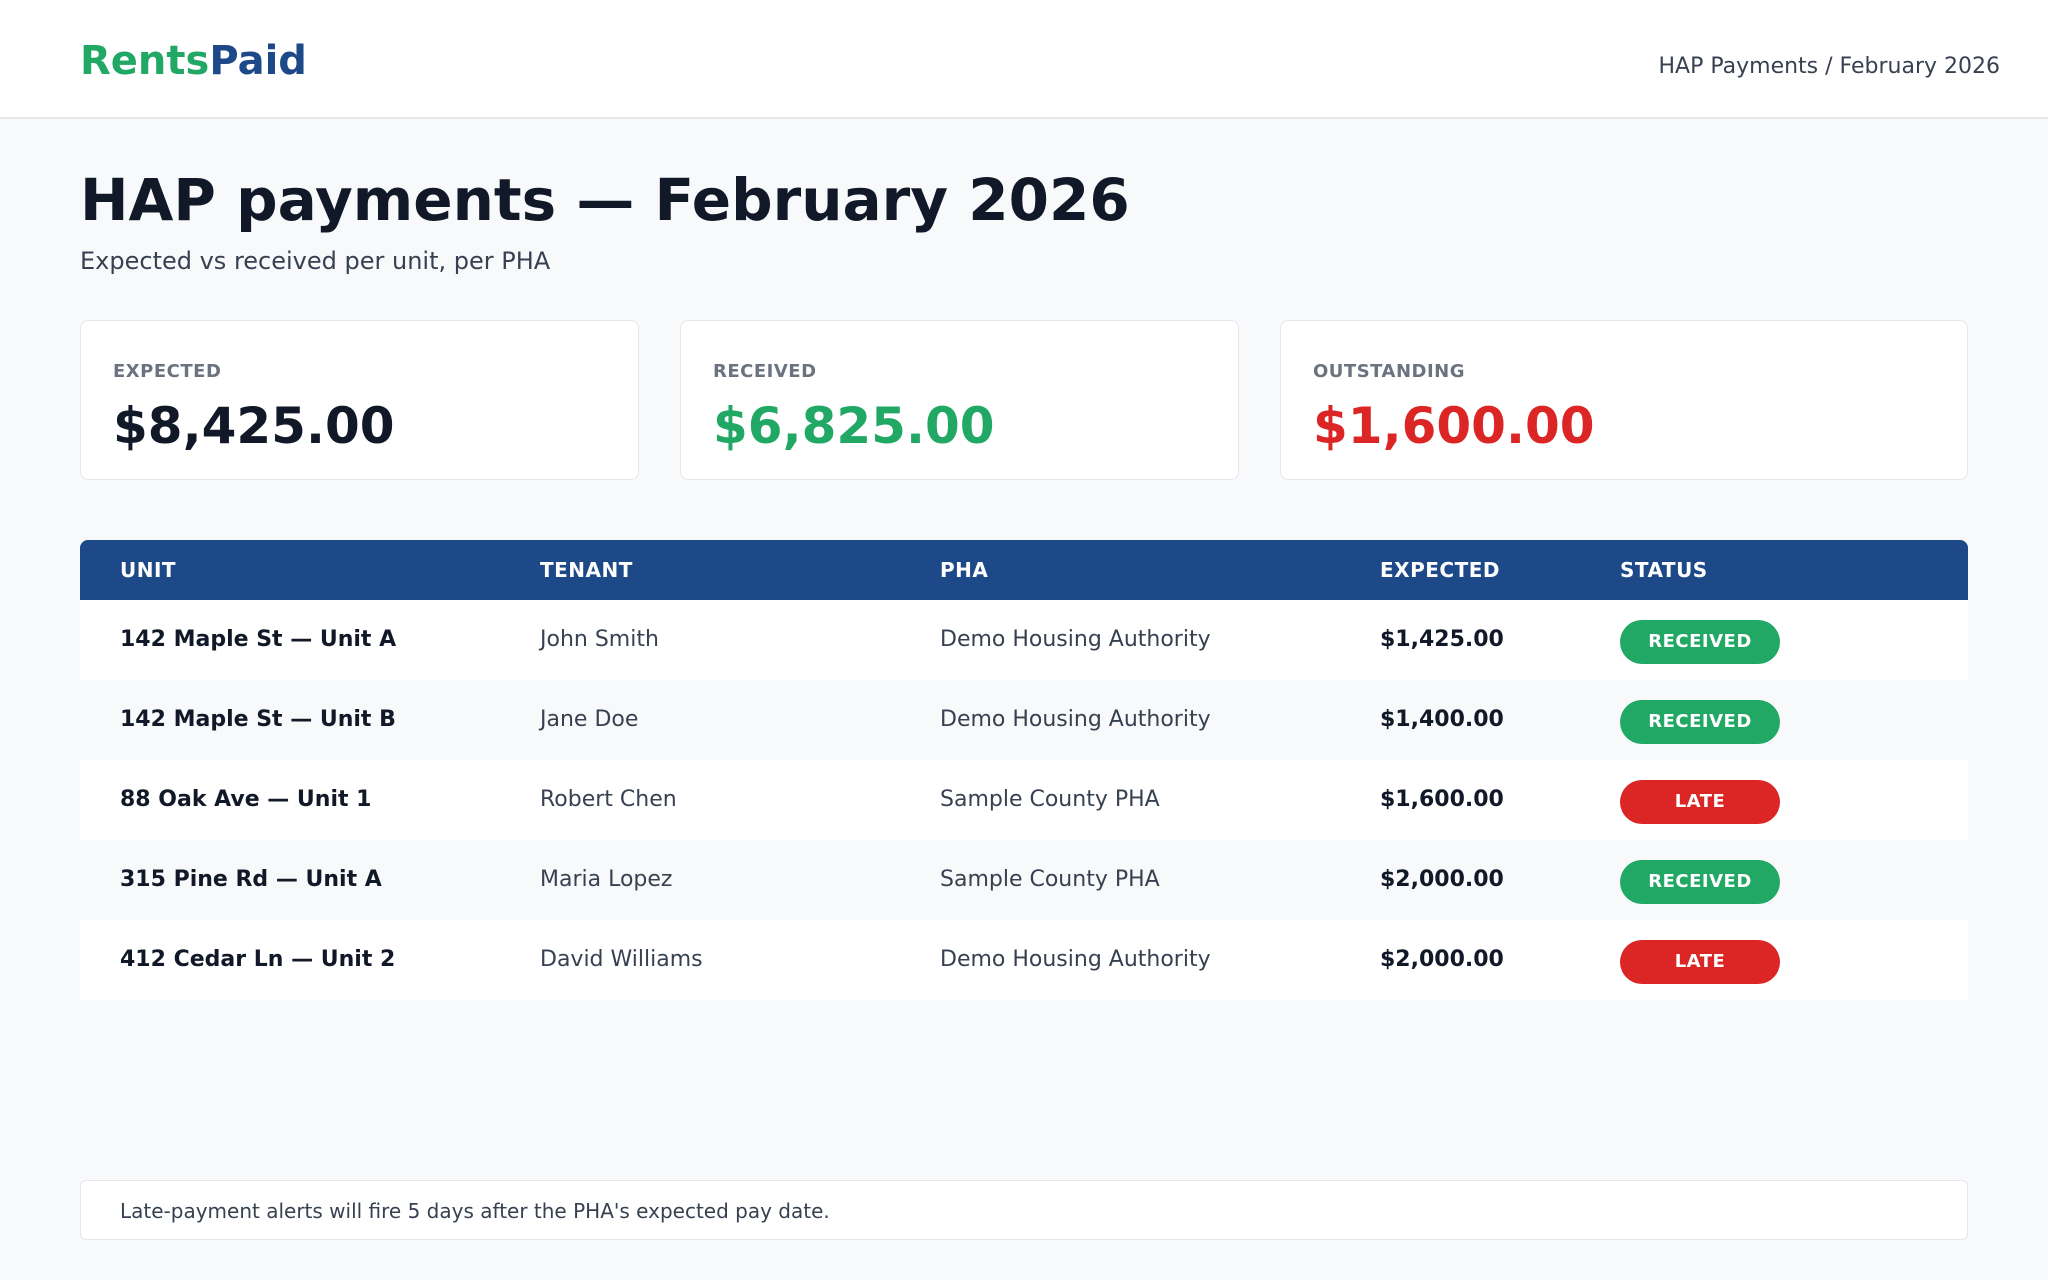  Describe the element at coordinates (765, 371) in the screenshot. I see `summary-card-label: RECEIVED` at that location.